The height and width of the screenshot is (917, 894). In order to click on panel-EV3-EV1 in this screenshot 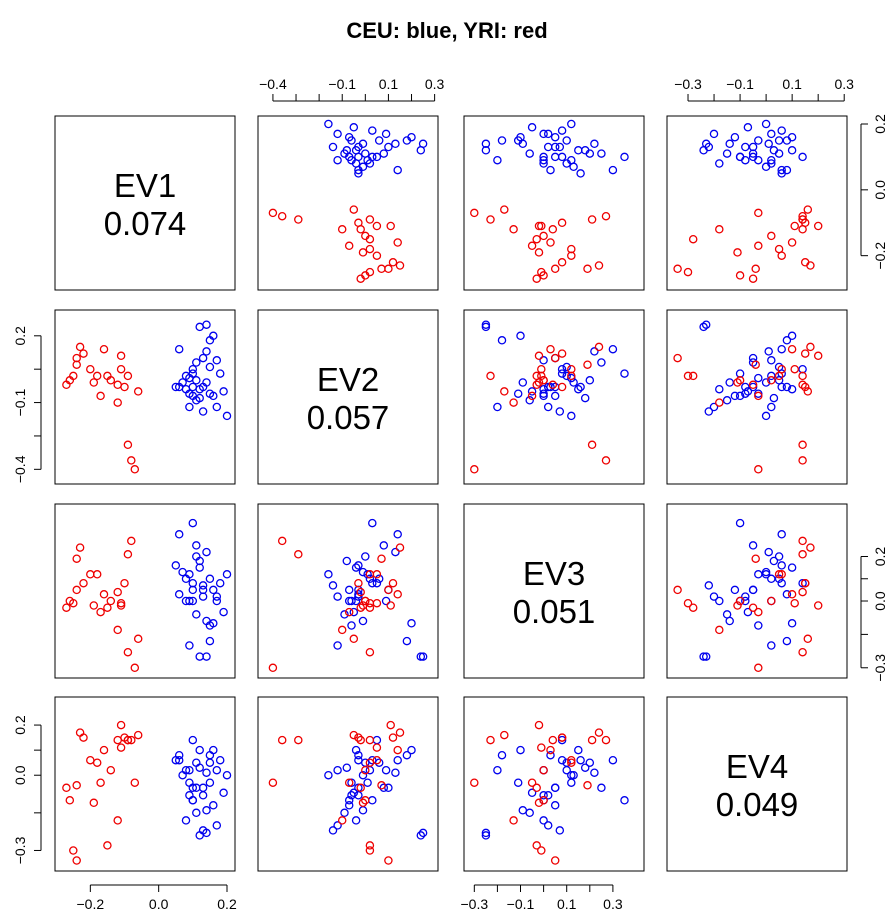, I will do `click(145, 591)`.